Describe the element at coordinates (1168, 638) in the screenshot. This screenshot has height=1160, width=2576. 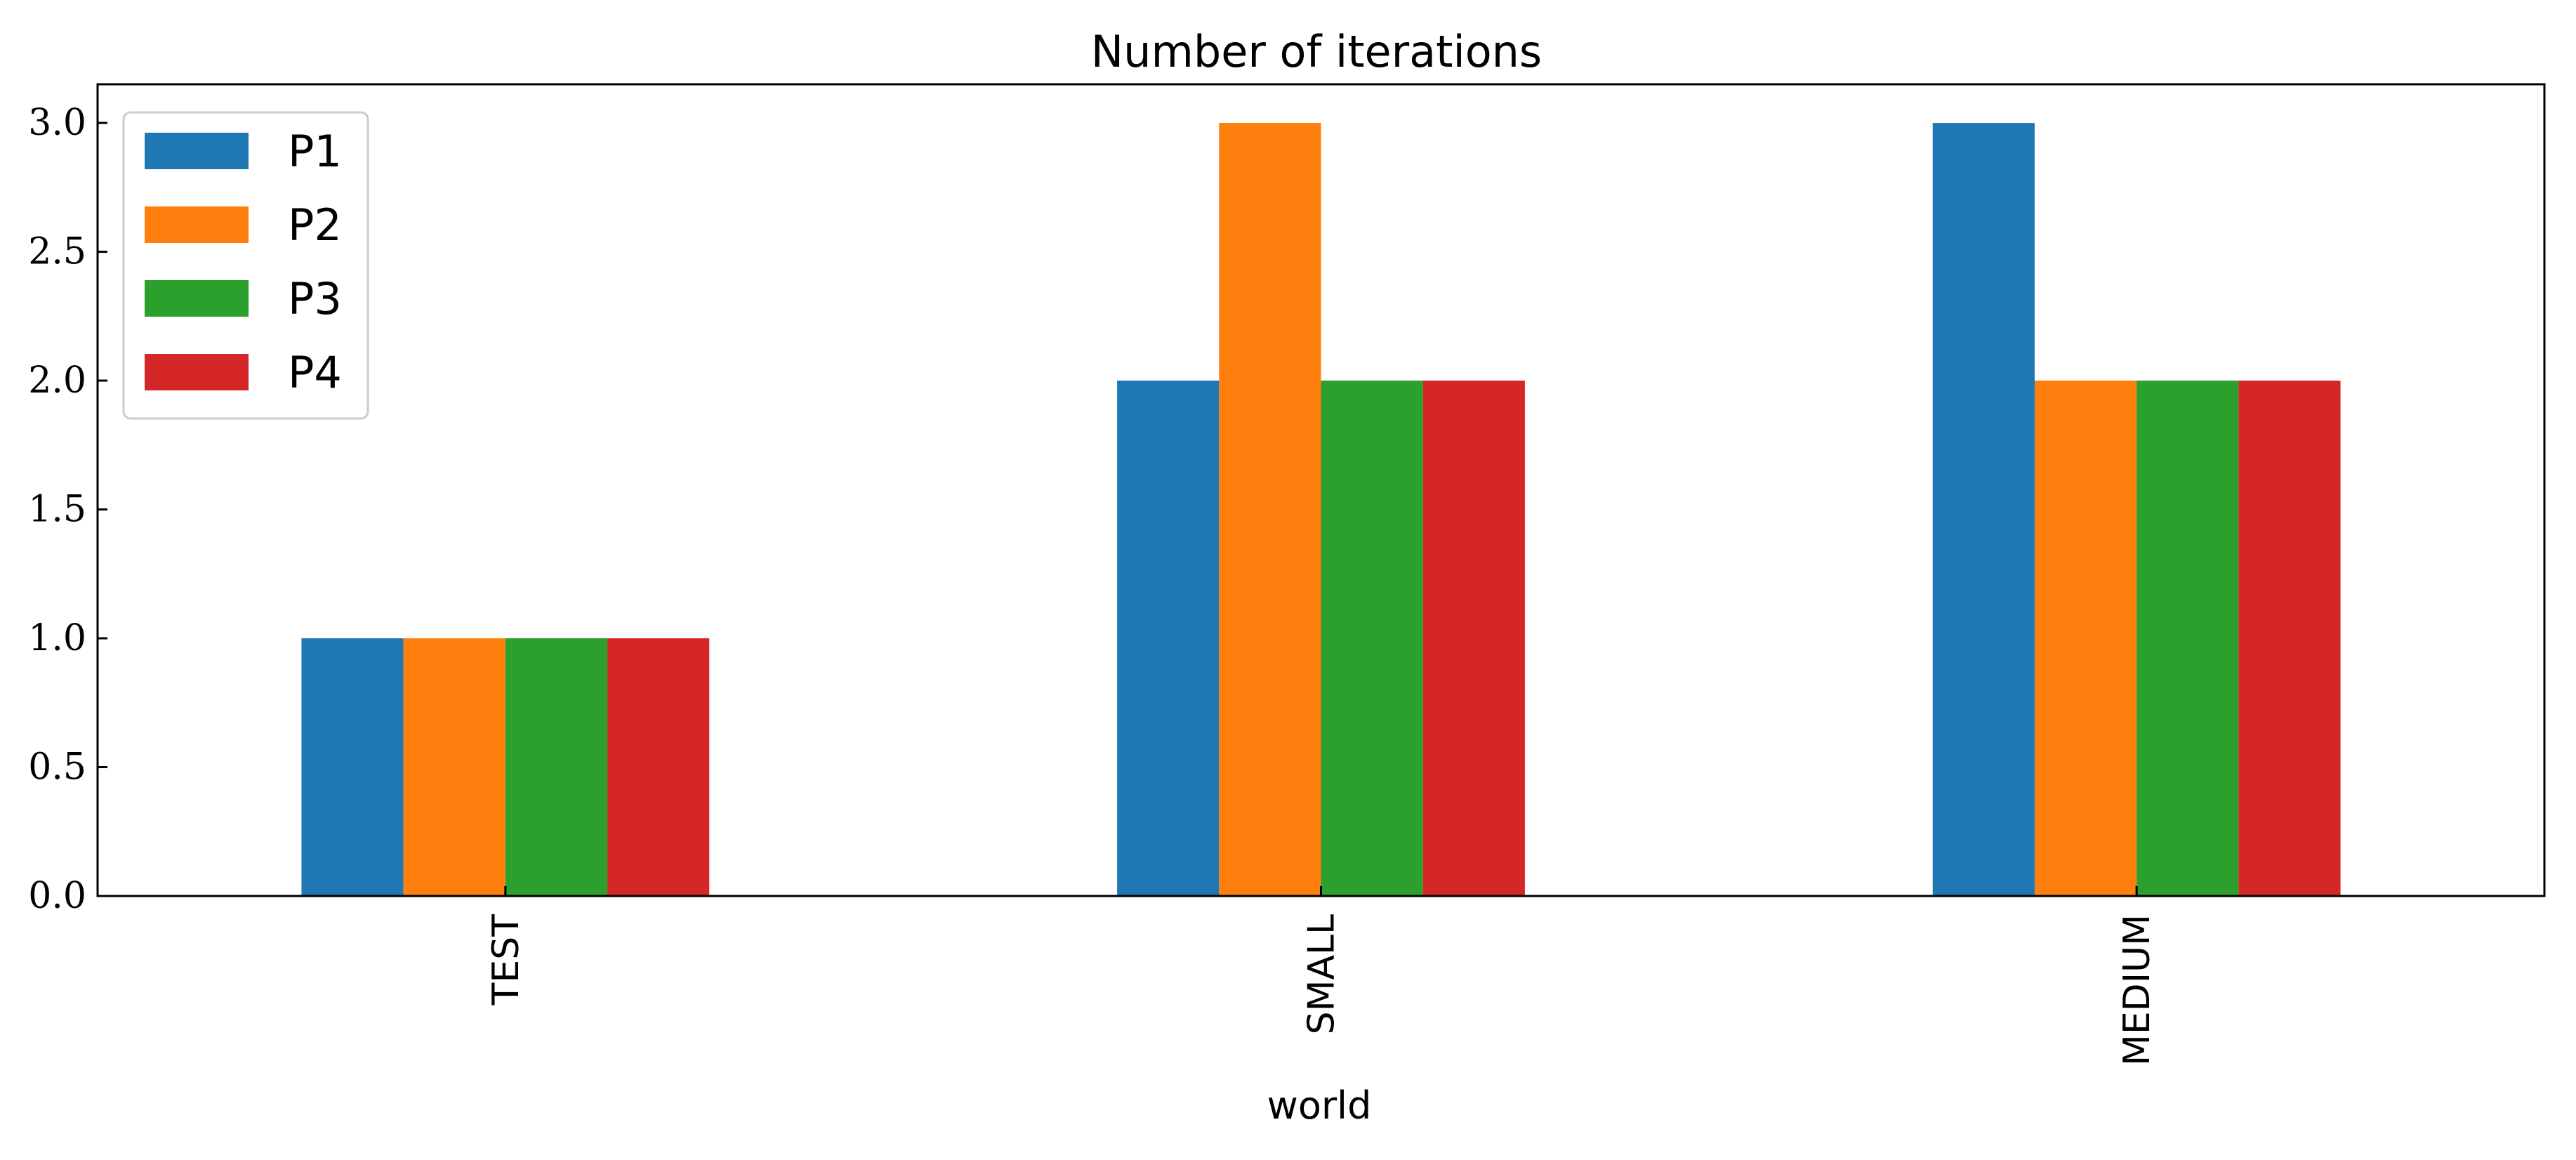
I see `bar-p1-small` at that location.